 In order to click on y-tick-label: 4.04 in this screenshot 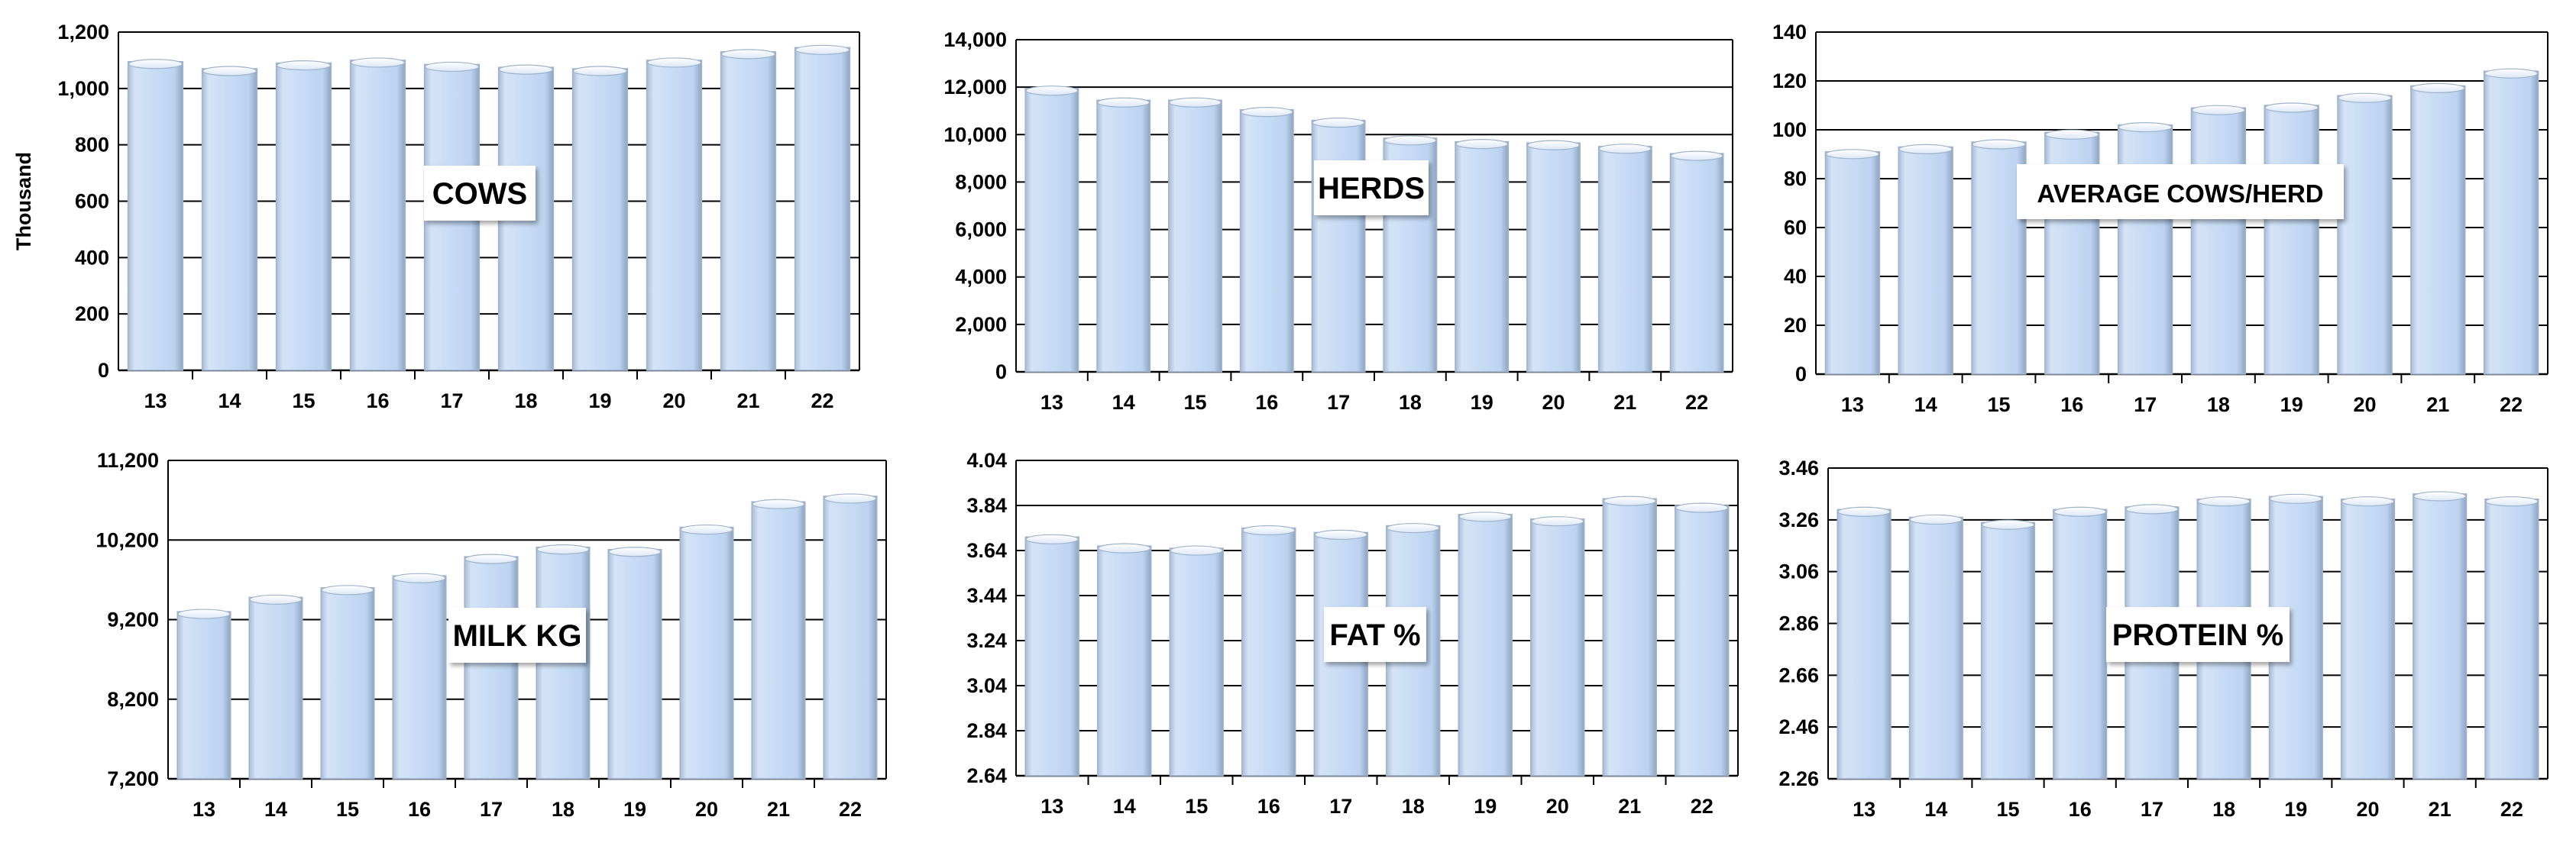, I will do `click(986, 460)`.